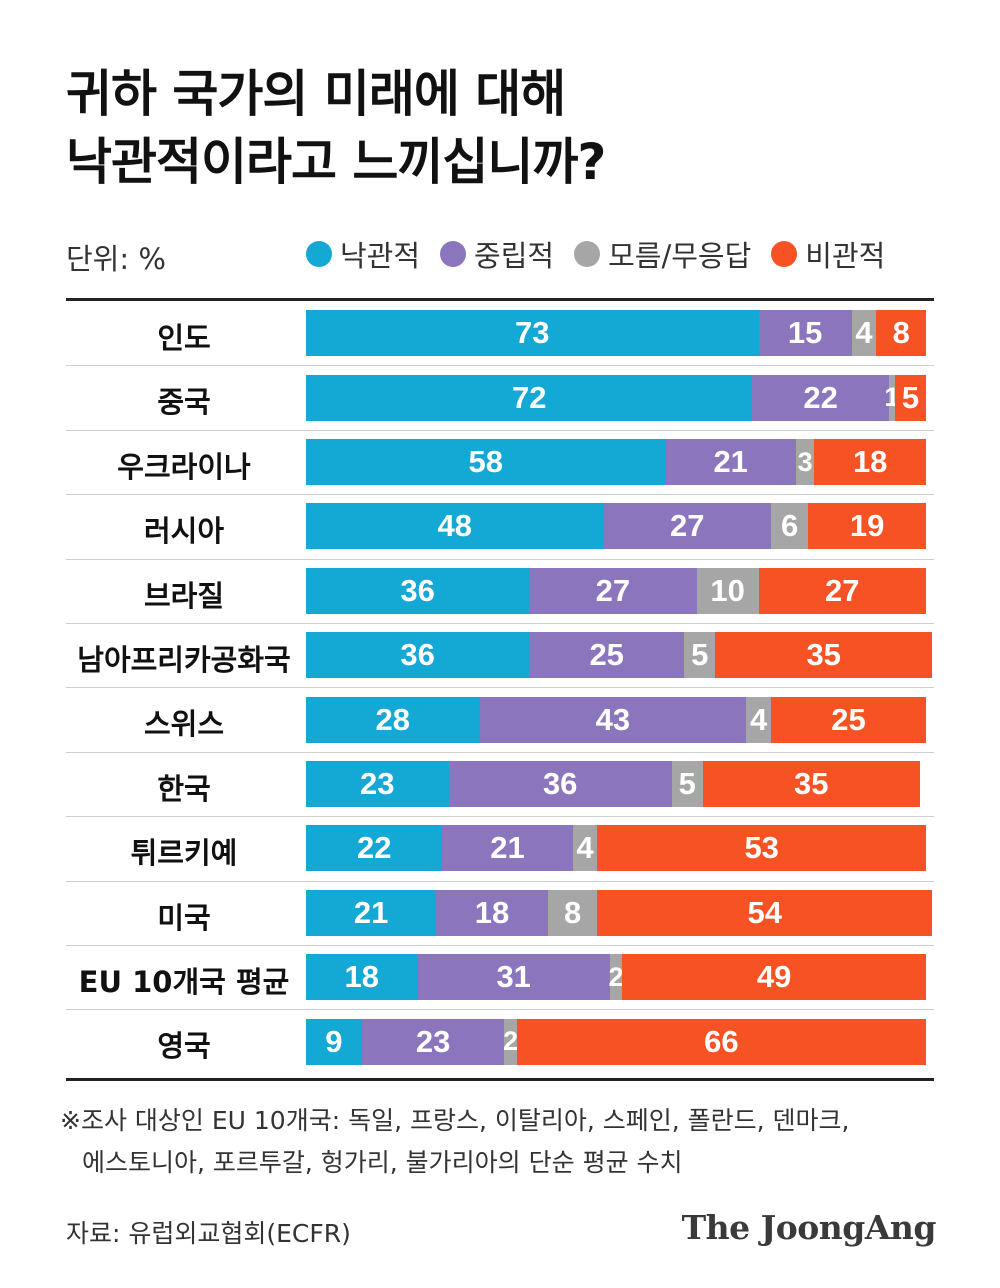 The height and width of the screenshot is (1288, 1000). What do you see at coordinates (380, 256) in the screenshot?
I see `legend-label: 낙관적` at bounding box center [380, 256].